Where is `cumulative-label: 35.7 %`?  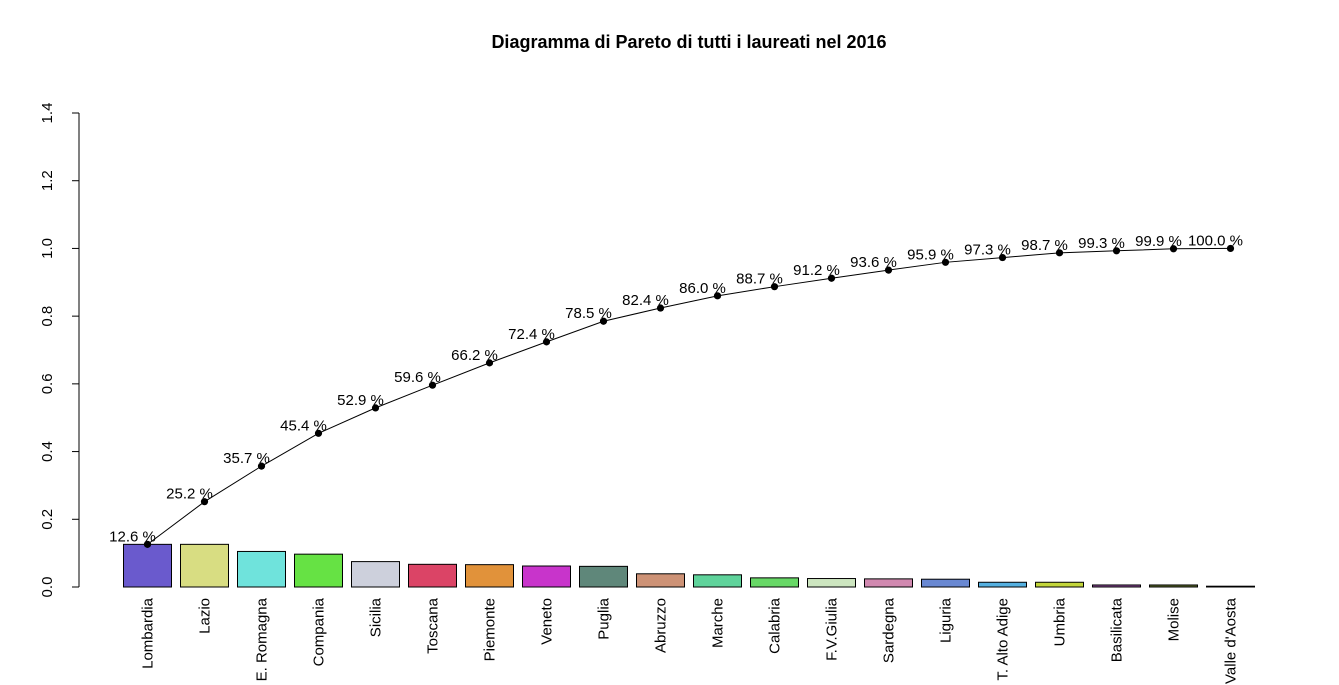
cumulative-label: 35.7 % is located at coordinates (246, 458).